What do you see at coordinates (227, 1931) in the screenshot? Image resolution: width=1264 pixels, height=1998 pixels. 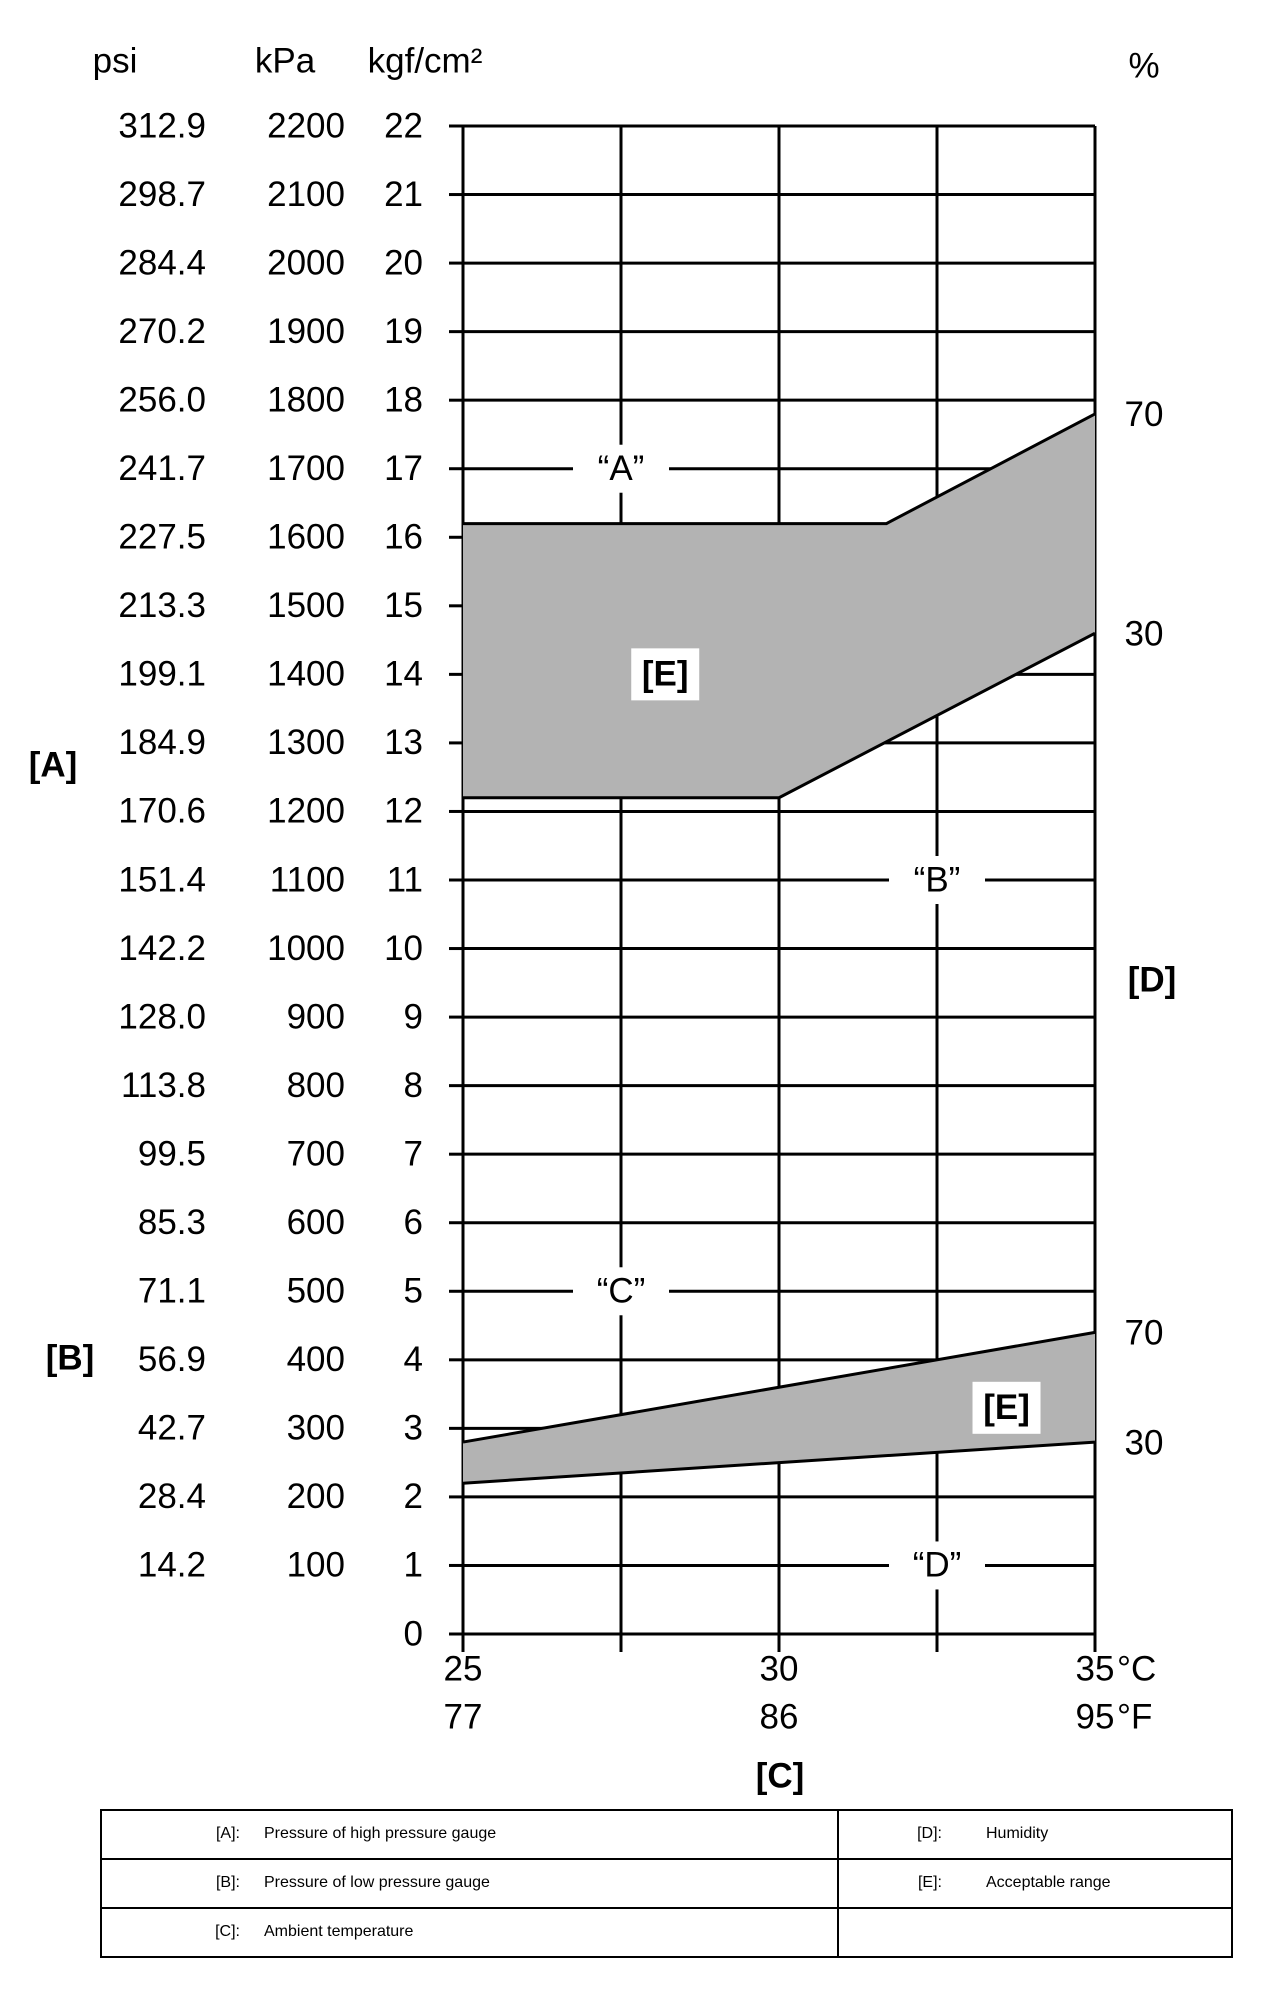 I see `table-key: [C]:` at bounding box center [227, 1931].